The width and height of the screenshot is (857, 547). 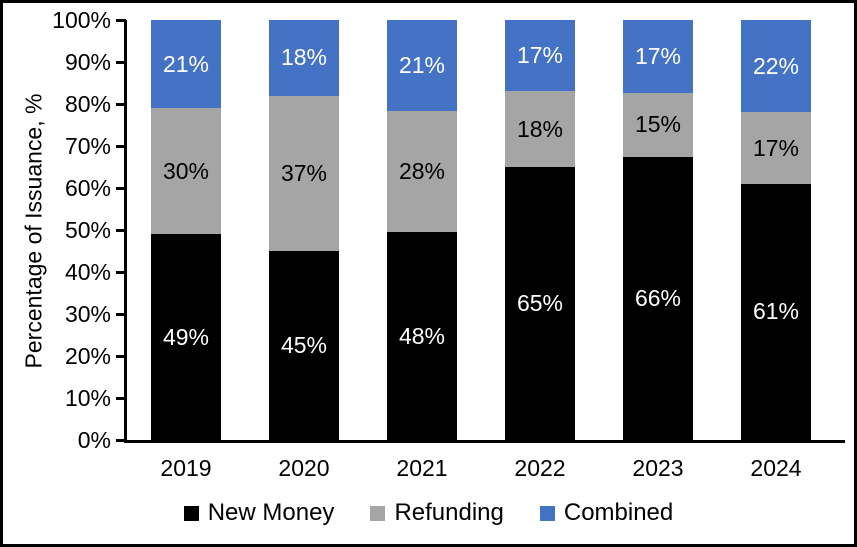 I want to click on y-axis-line, so click(x=125, y=231).